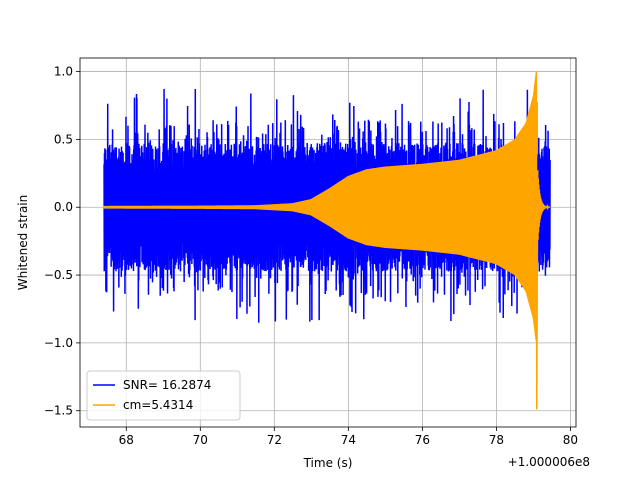 The width and height of the screenshot is (640, 480). Describe the element at coordinates (200, 440) in the screenshot. I see `x-tick-label: 70` at that location.